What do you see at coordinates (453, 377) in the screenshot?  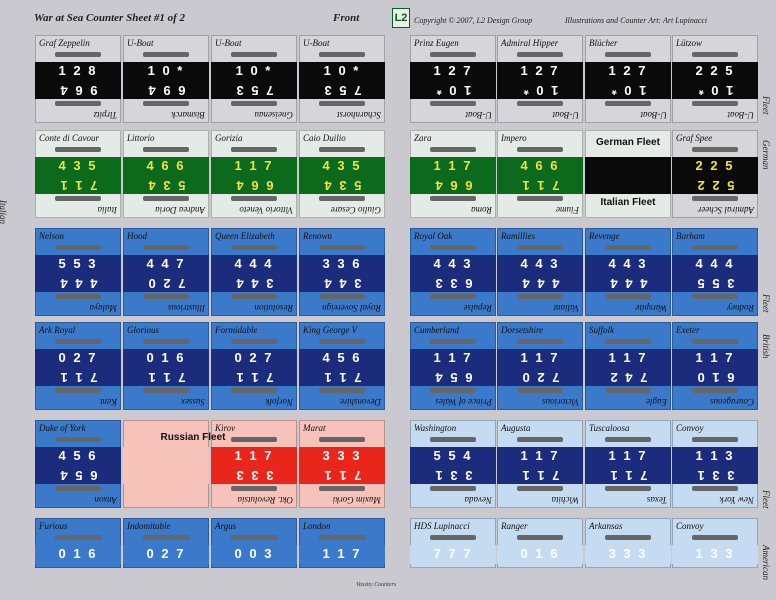 I see `combat-values-flipped: 6 5 4` at bounding box center [453, 377].